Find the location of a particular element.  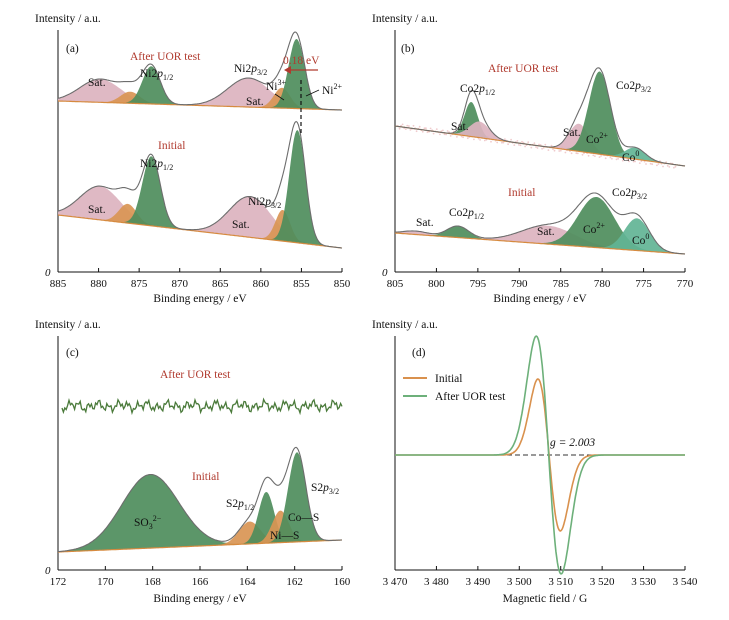

panel-b-after-co2p32: Co2p3/2 is located at coordinates (633, 87).